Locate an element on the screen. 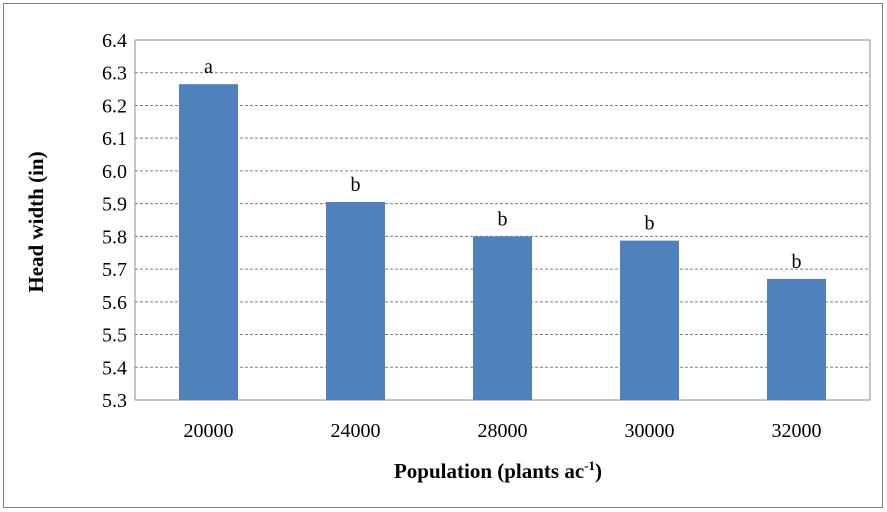 The height and width of the screenshot is (512, 887). x-axis-title-suffix: ) is located at coordinates (598, 471).